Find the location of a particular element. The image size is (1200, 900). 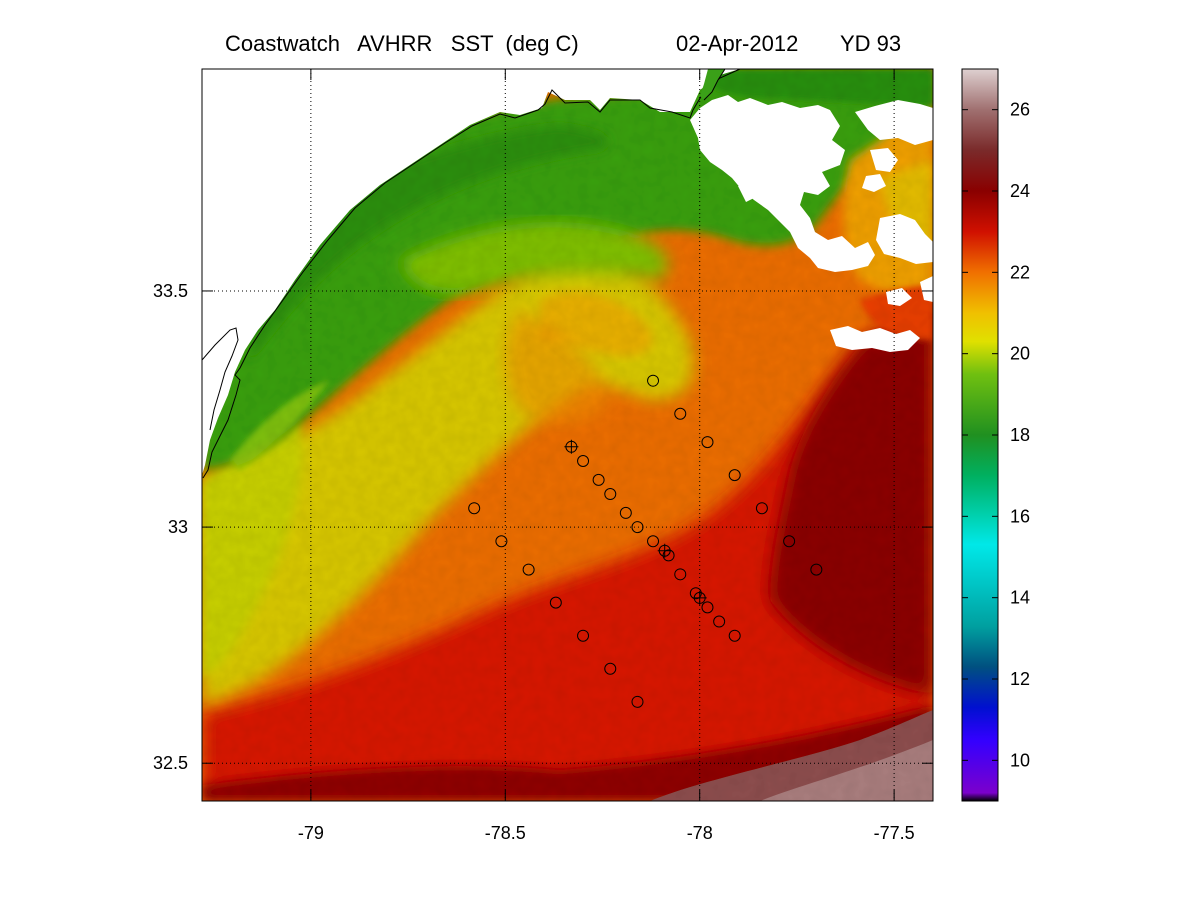

y-tick-labels: 32.5 33 33.5 is located at coordinates (170, 527).